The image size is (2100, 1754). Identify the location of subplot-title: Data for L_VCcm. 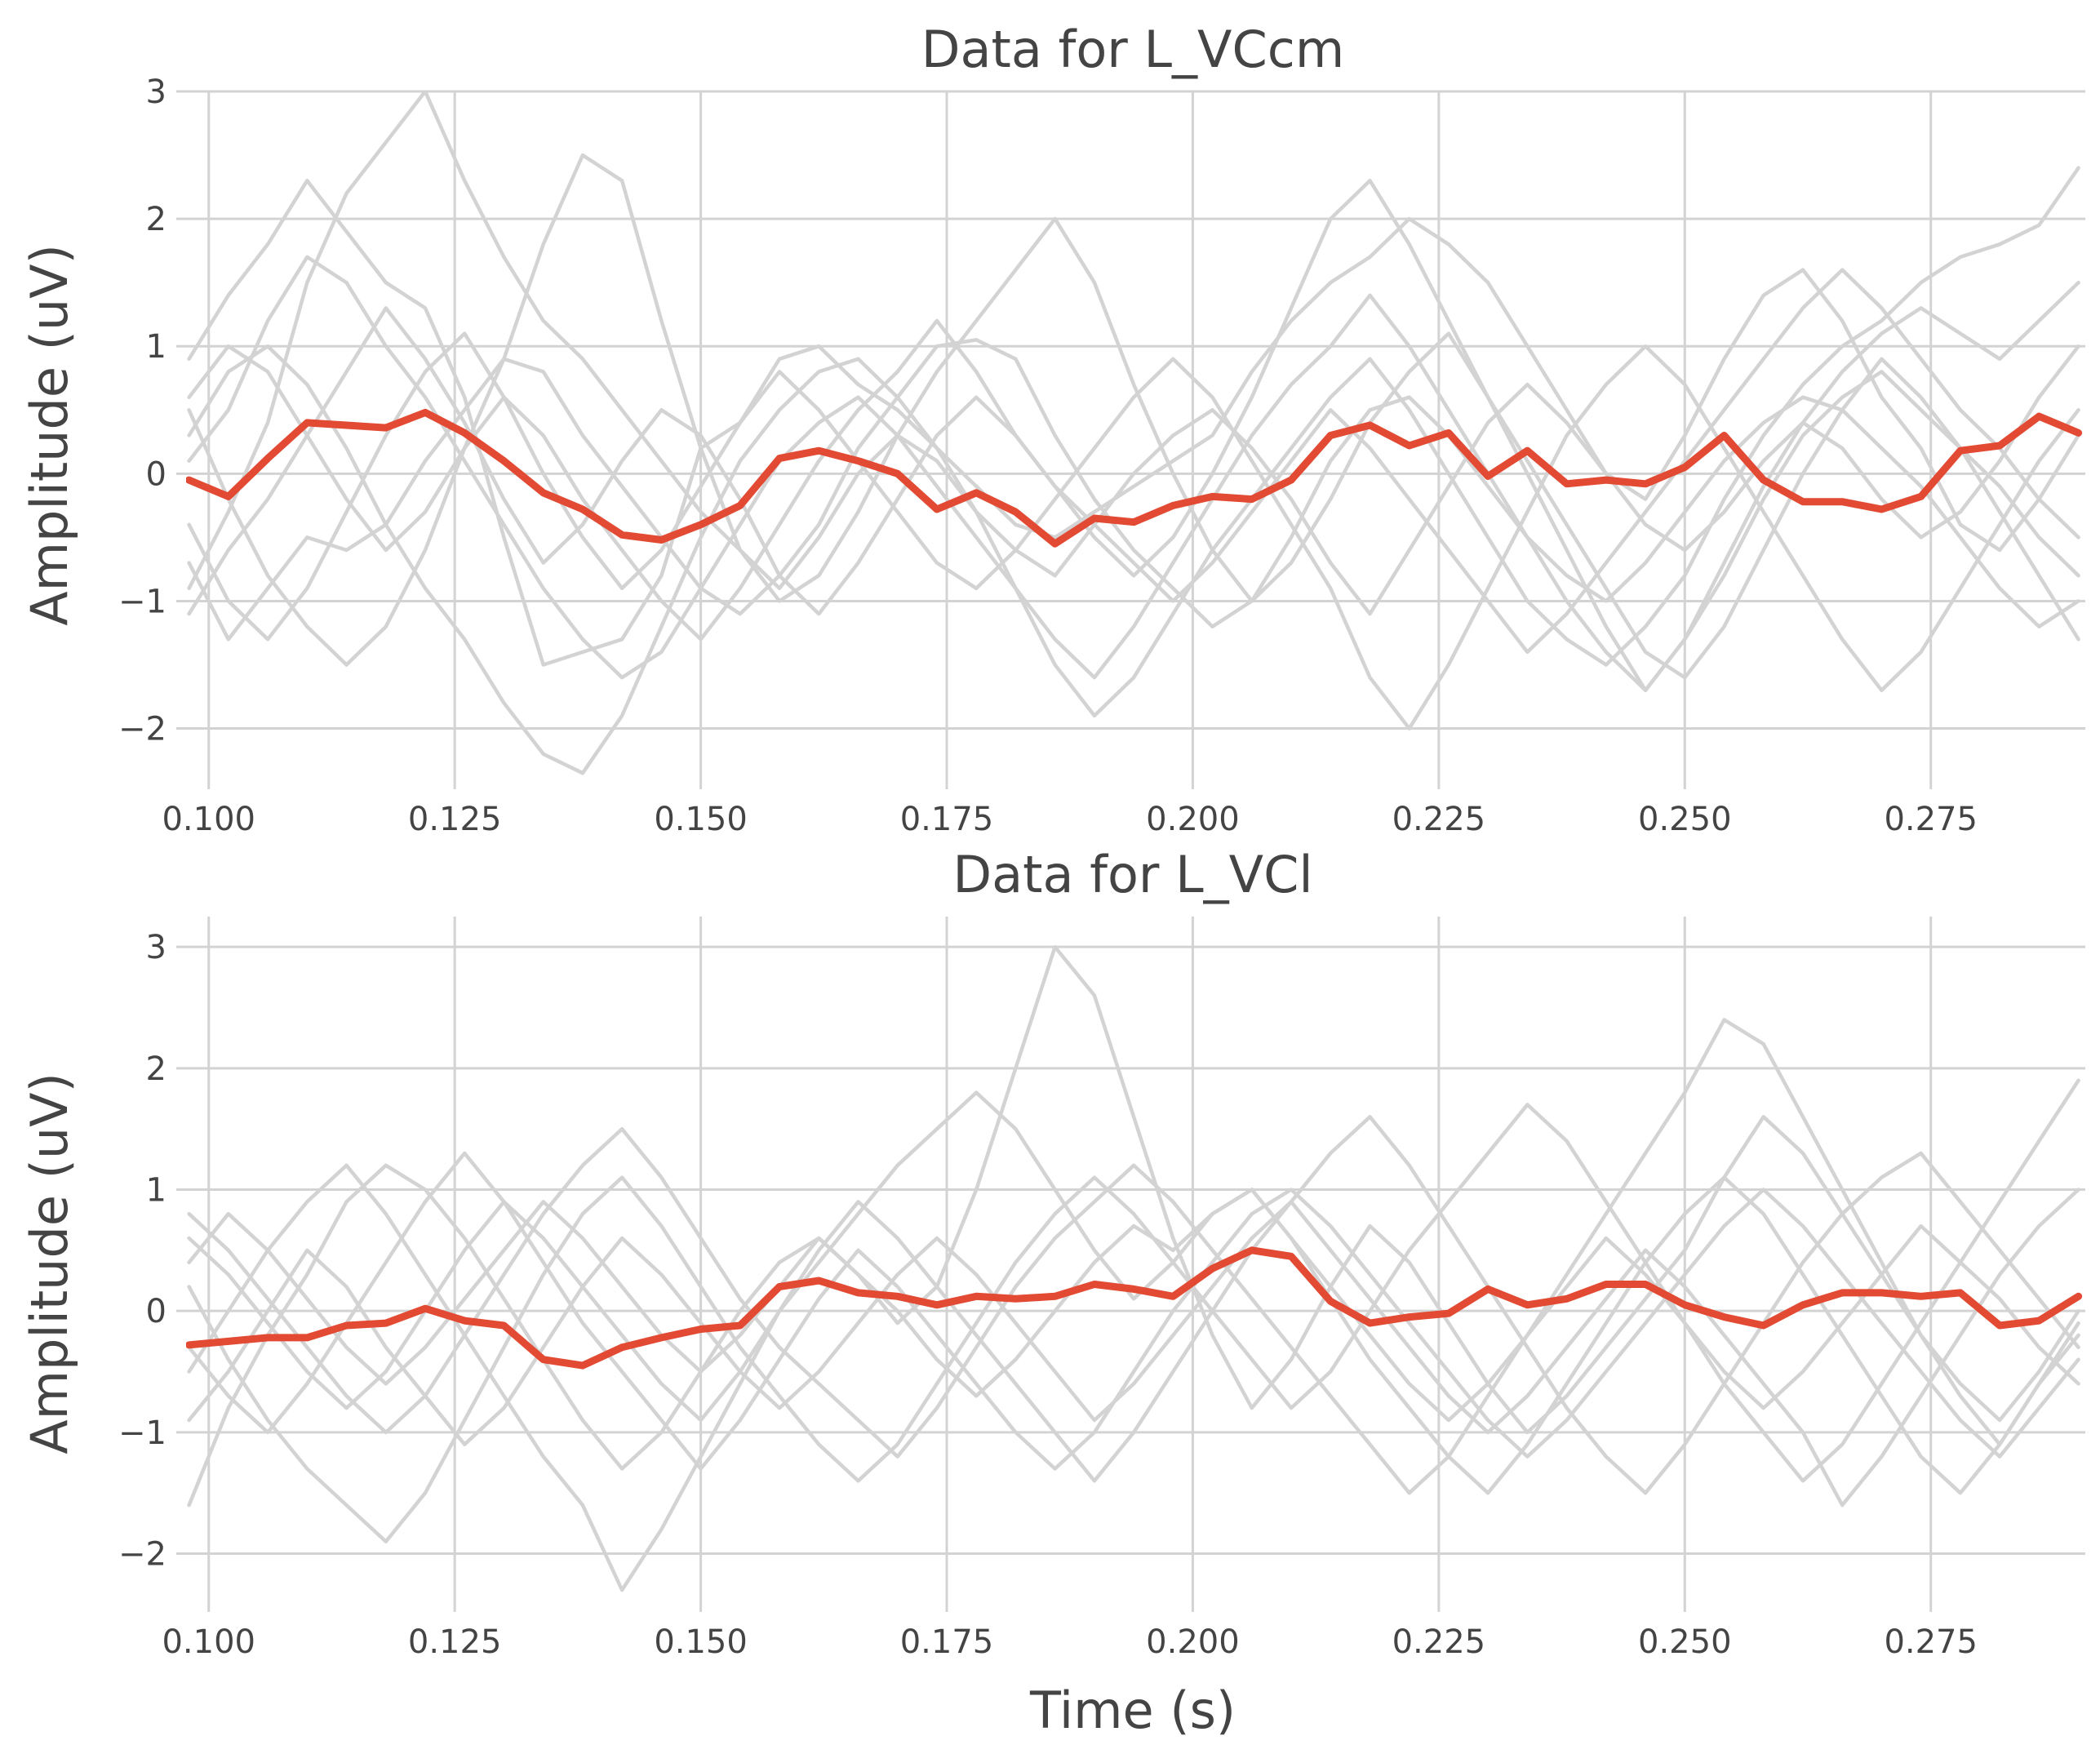
(1132, 49).